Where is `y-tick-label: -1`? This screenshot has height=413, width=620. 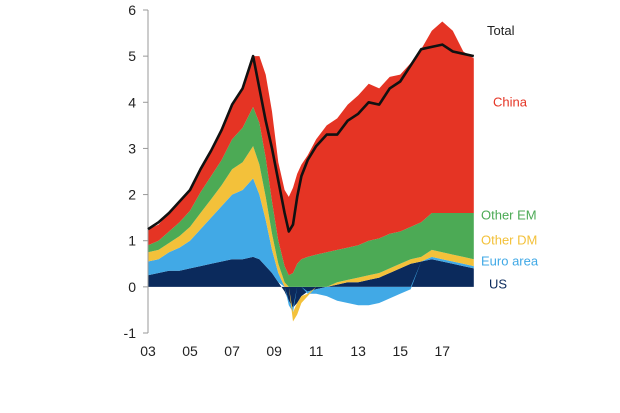 y-tick-label: -1 is located at coordinates (130, 333).